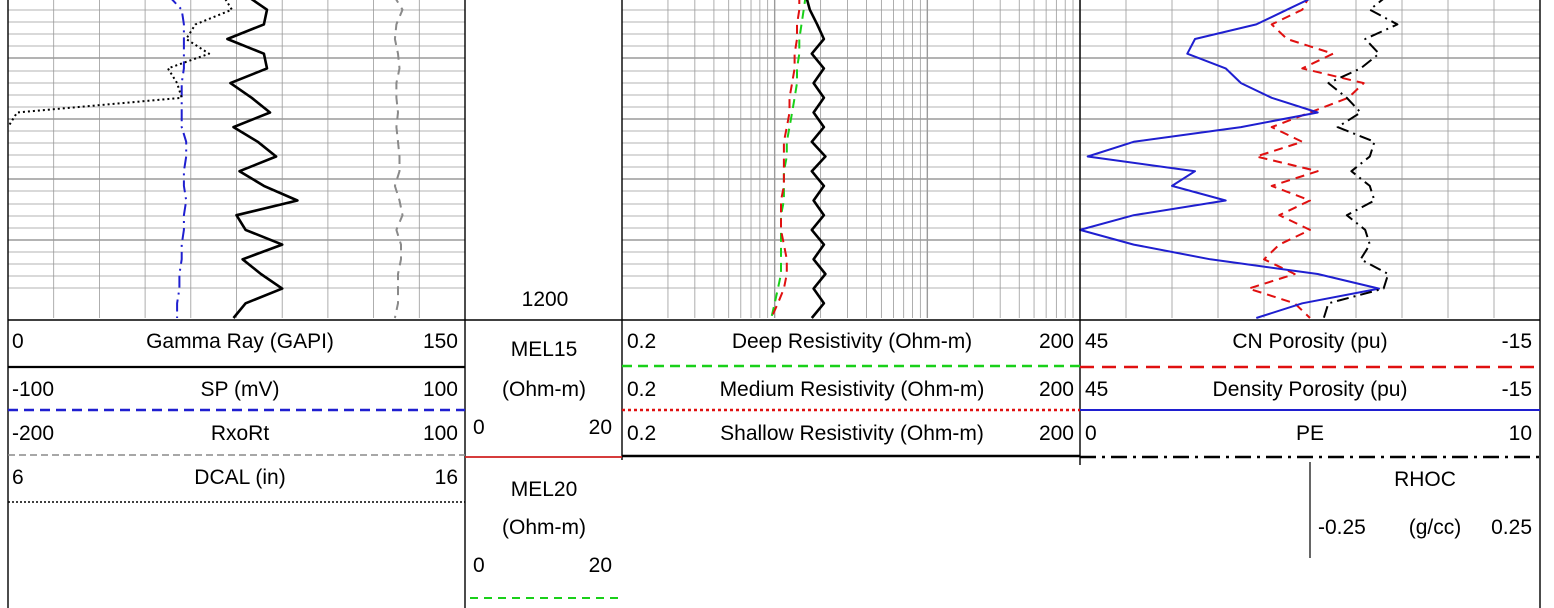 The height and width of the screenshot is (608, 1554). Describe the element at coordinates (240, 341) in the screenshot. I see `gr-name: Gamma Ray (GAPI)` at that location.